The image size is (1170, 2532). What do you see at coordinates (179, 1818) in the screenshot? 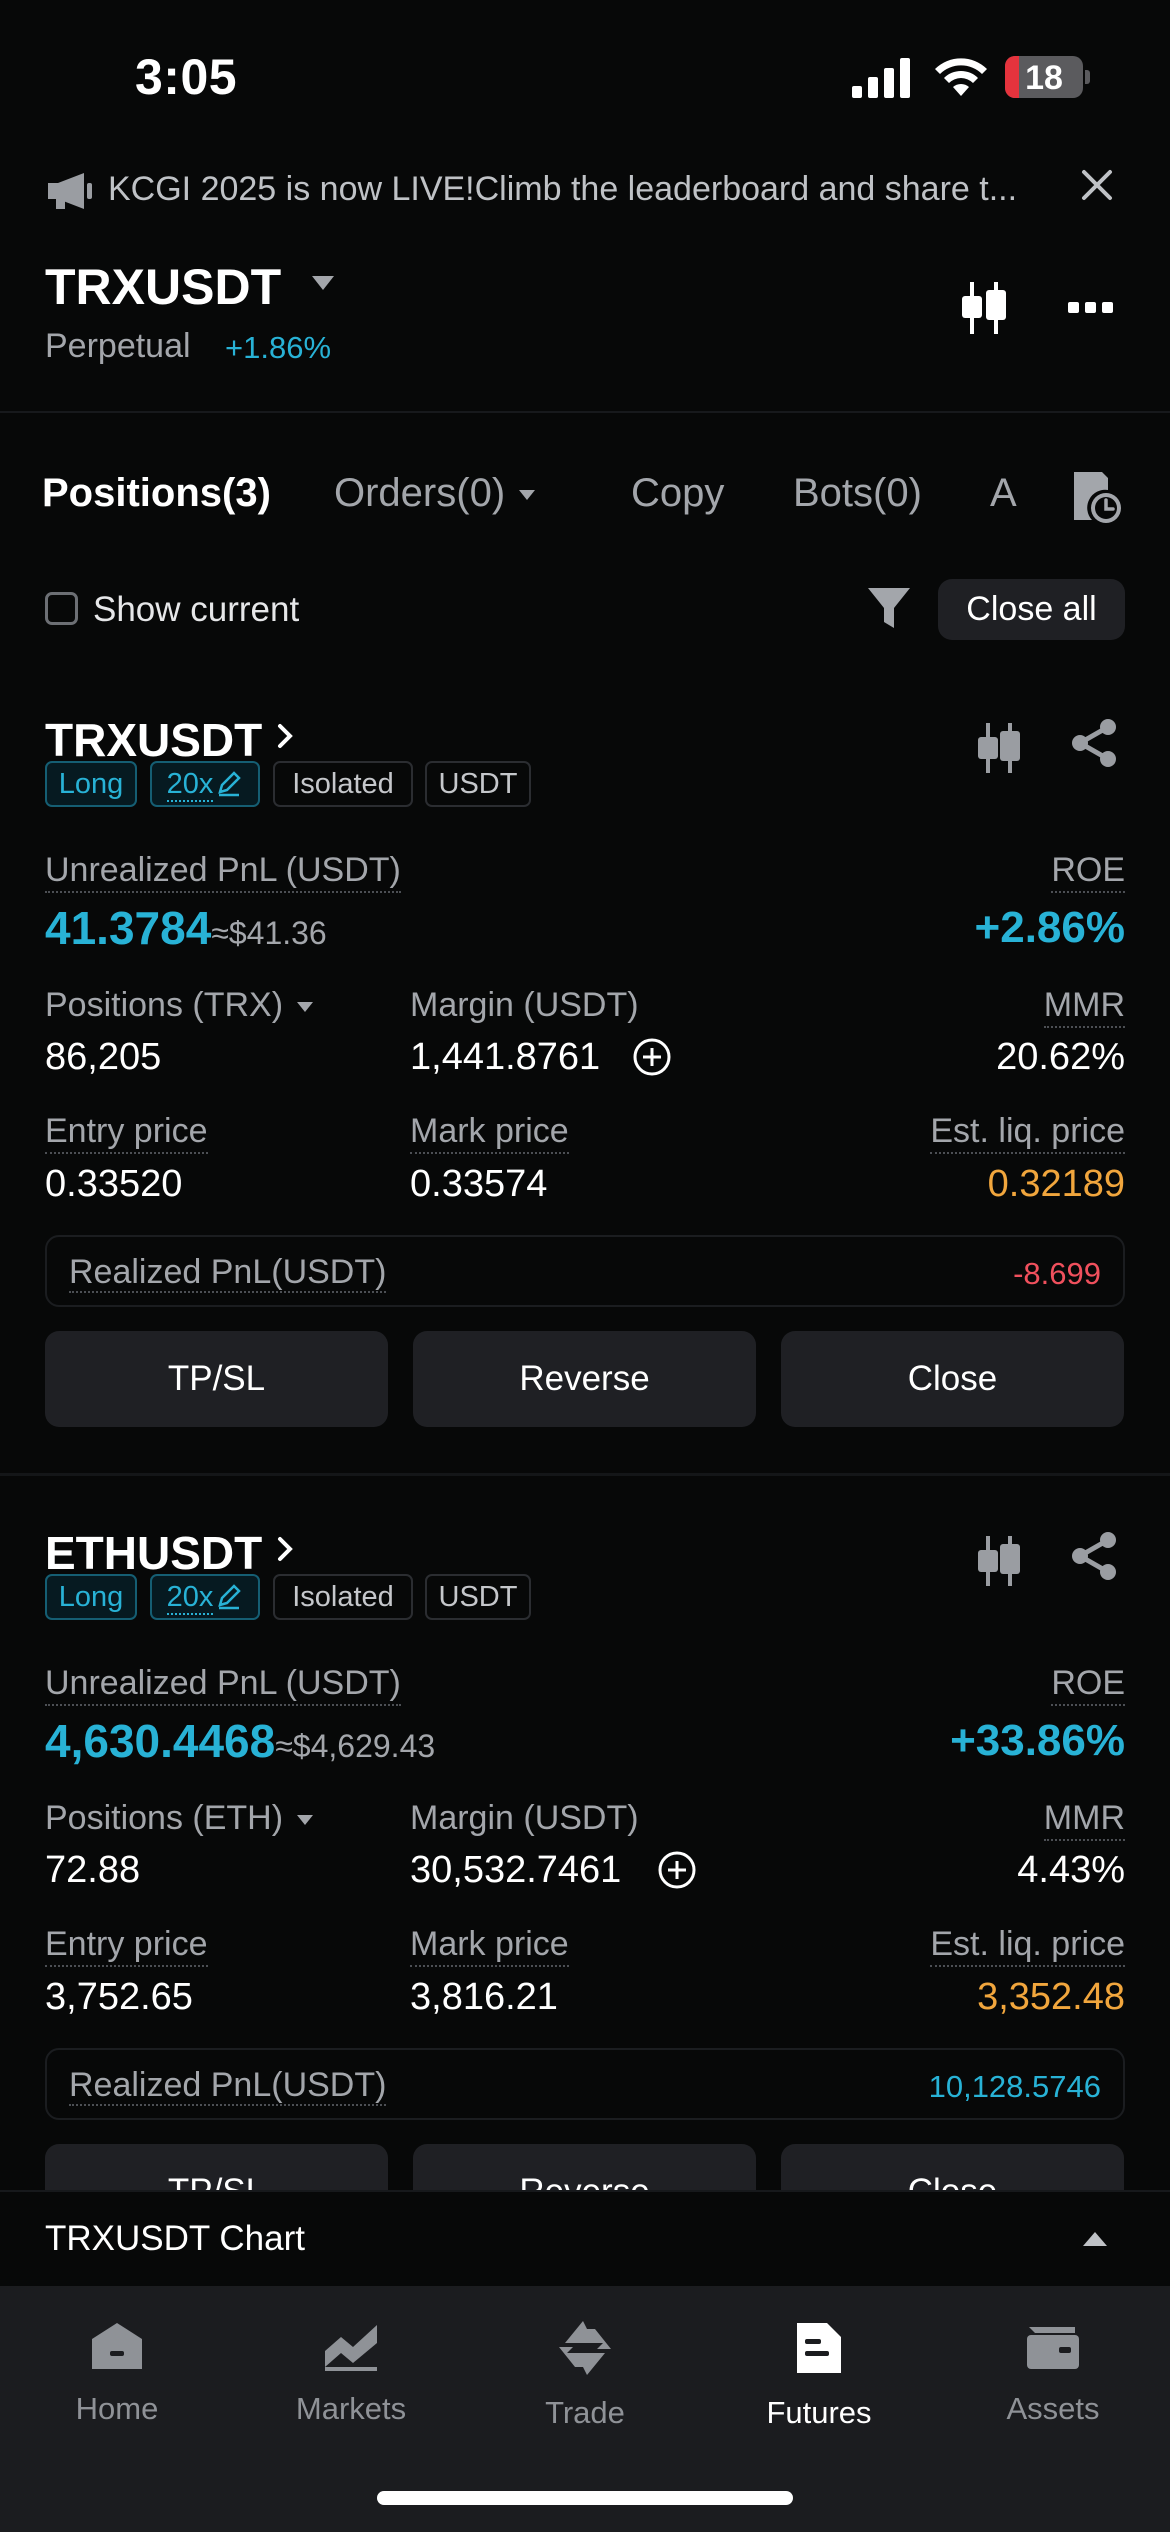
I see `positions-size-label: Positions (ETH)` at bounding box center [179, 1818].